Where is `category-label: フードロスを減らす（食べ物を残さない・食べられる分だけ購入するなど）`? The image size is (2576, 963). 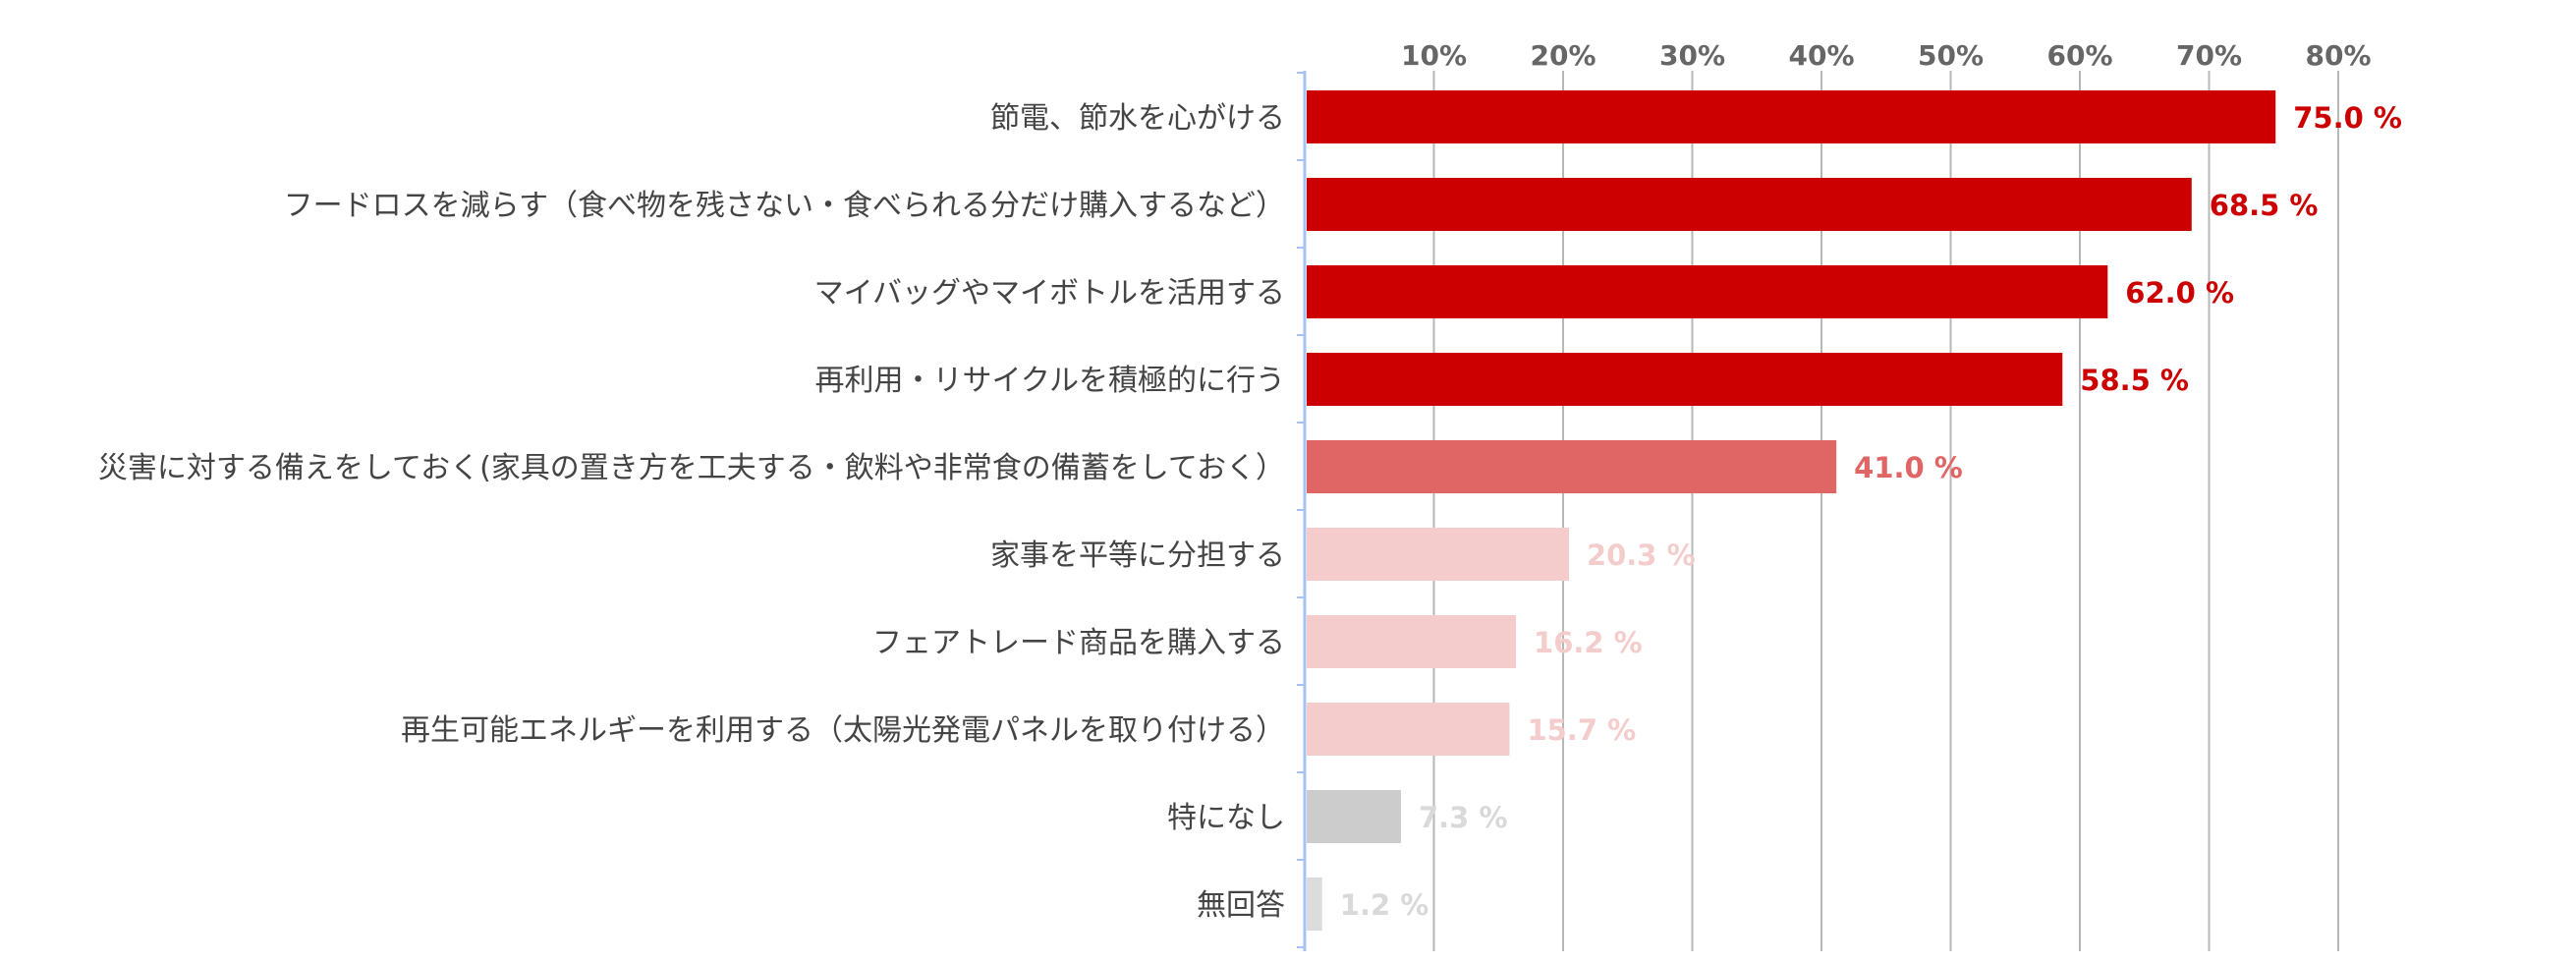
category-label: フードロスを減らす（食べ物を残さない・食べられる分だけ購入するなど） is located at coordinates (784, 206).